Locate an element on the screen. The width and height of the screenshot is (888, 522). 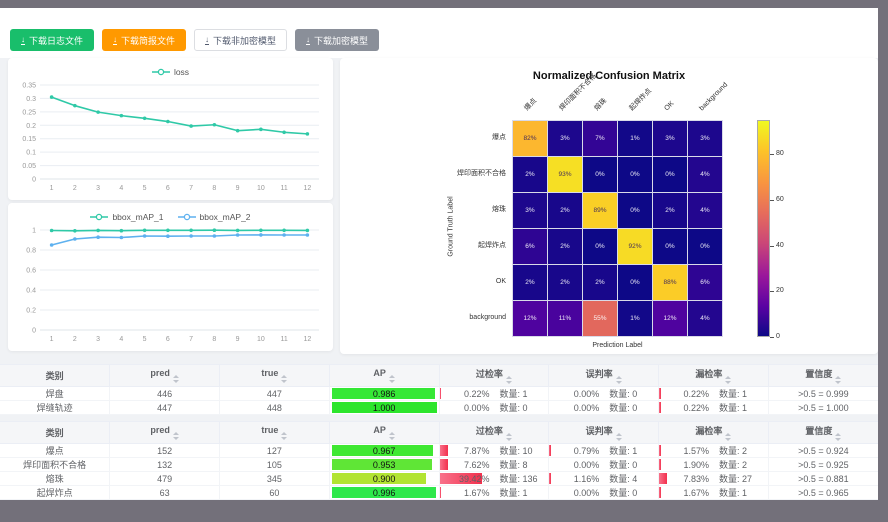
cell-true-count: 127 is located at coordinates (274, 450).